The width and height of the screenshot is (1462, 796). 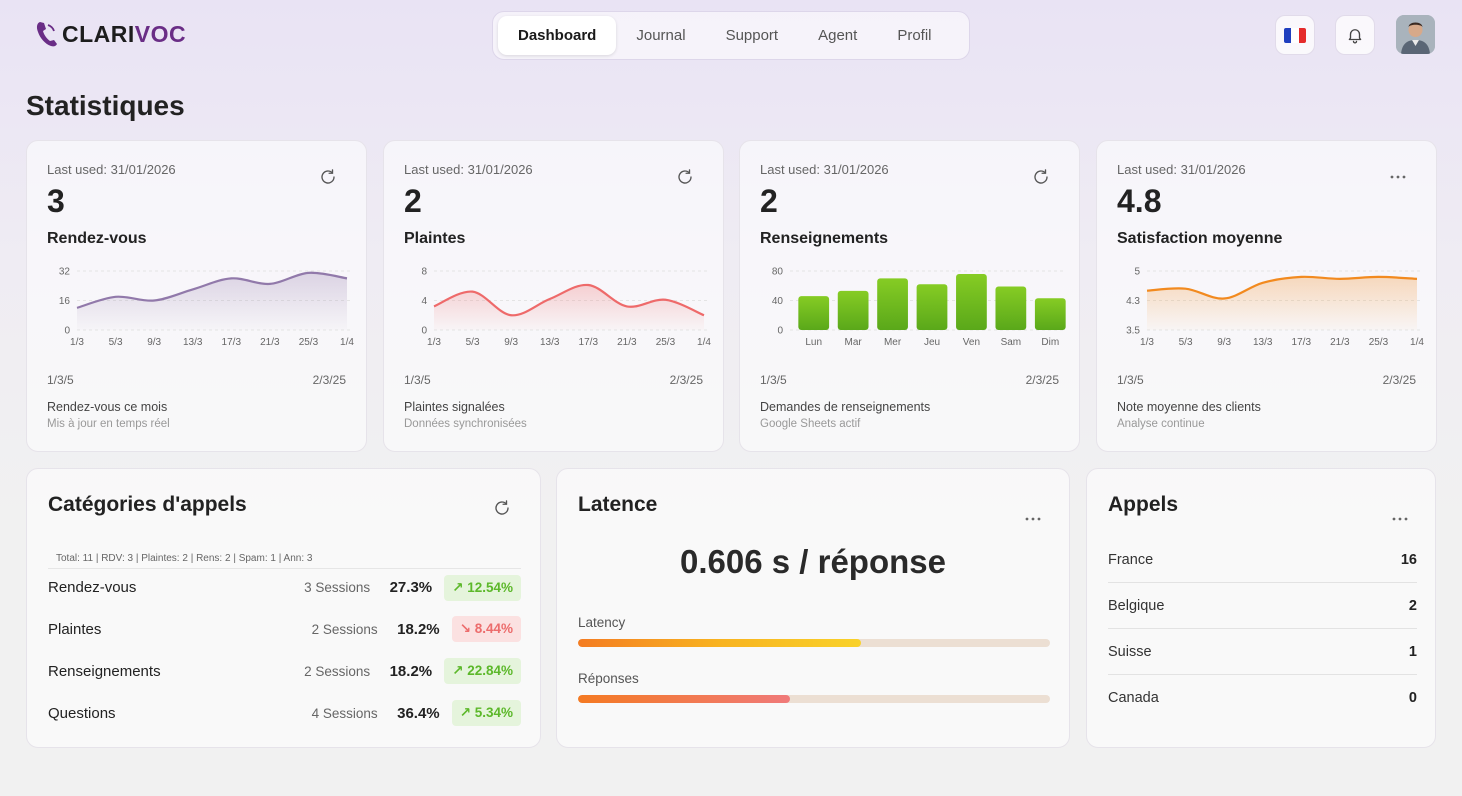 What do you see at coordinates (1131, 559) in the screenshot?
I see `country-name: France` at bounding box center [1131, 559].